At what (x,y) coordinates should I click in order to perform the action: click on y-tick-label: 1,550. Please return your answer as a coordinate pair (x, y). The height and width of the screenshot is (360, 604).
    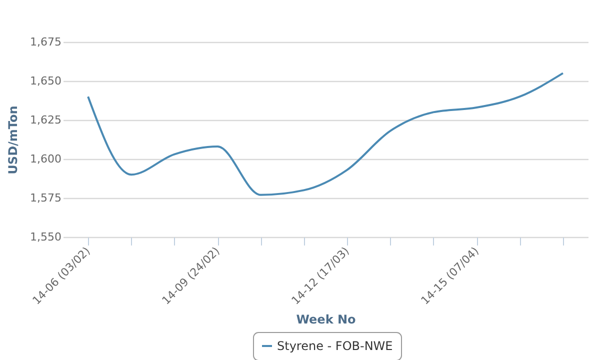
    Looking at the image, I should click on (46, 237).